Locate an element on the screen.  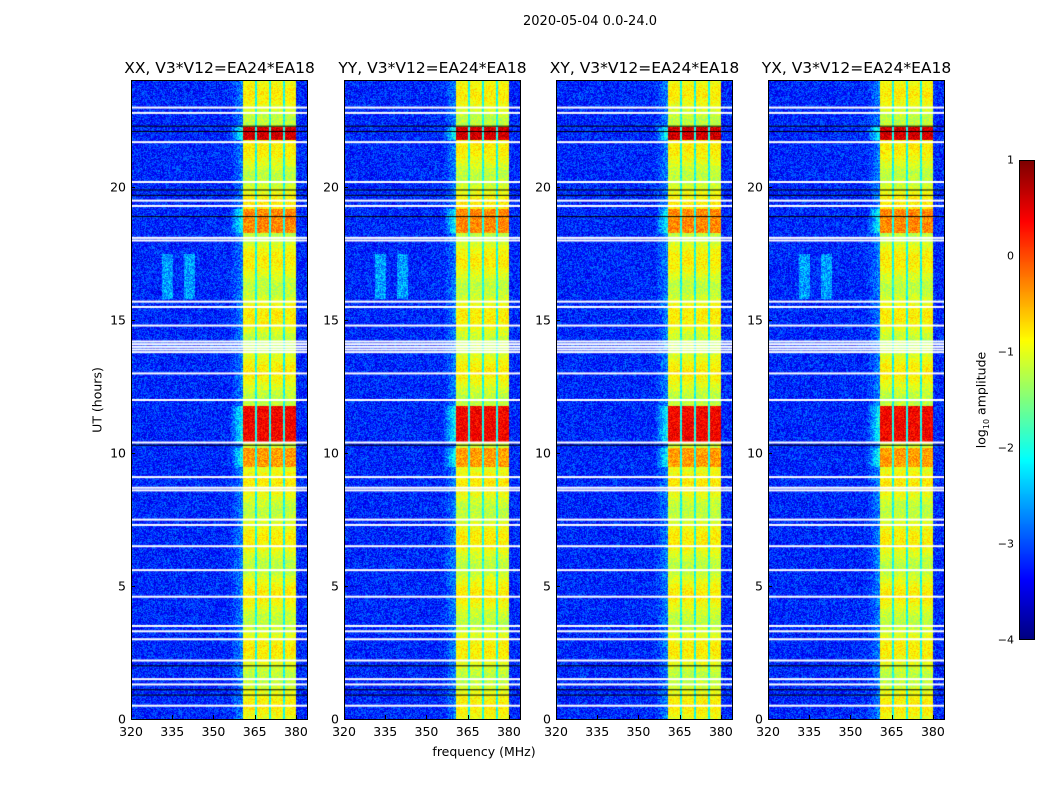
x-axis-label: frequency (MHz) is located at coordinates (484, 751).